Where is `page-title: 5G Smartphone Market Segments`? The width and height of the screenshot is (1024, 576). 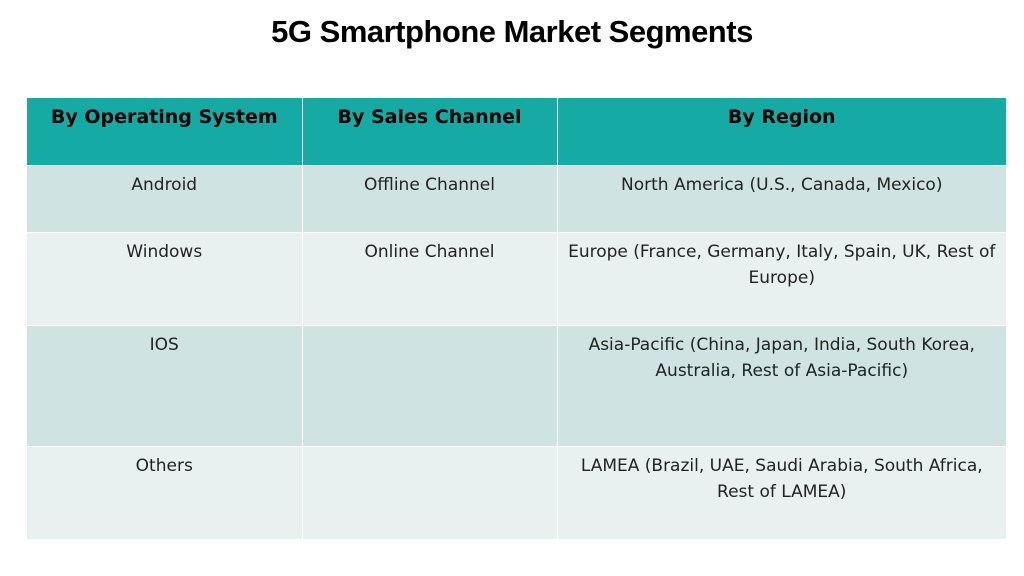
page-title: 5G Smartphone Market Segments is located at coordinates (512, 31).